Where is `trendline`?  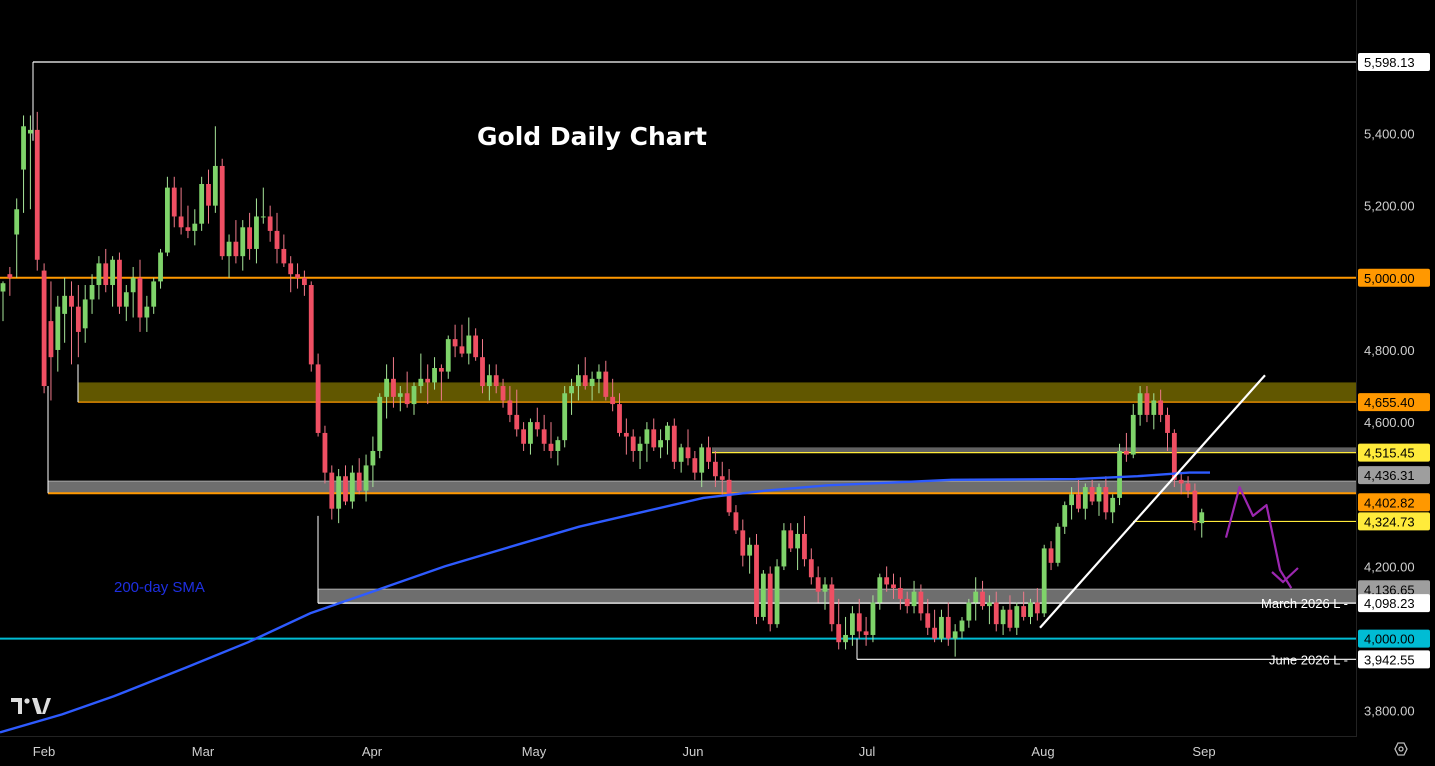
trendline is located at coordinates (1152, 501).